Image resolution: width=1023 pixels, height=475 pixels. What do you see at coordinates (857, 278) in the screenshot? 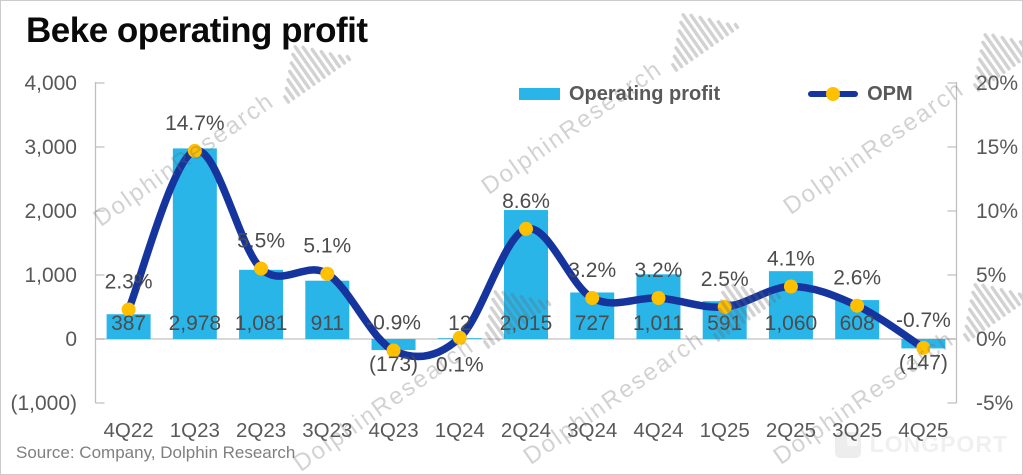
I see `opm-label-3Q25: 2.6%` at bounding box center [857, 278].